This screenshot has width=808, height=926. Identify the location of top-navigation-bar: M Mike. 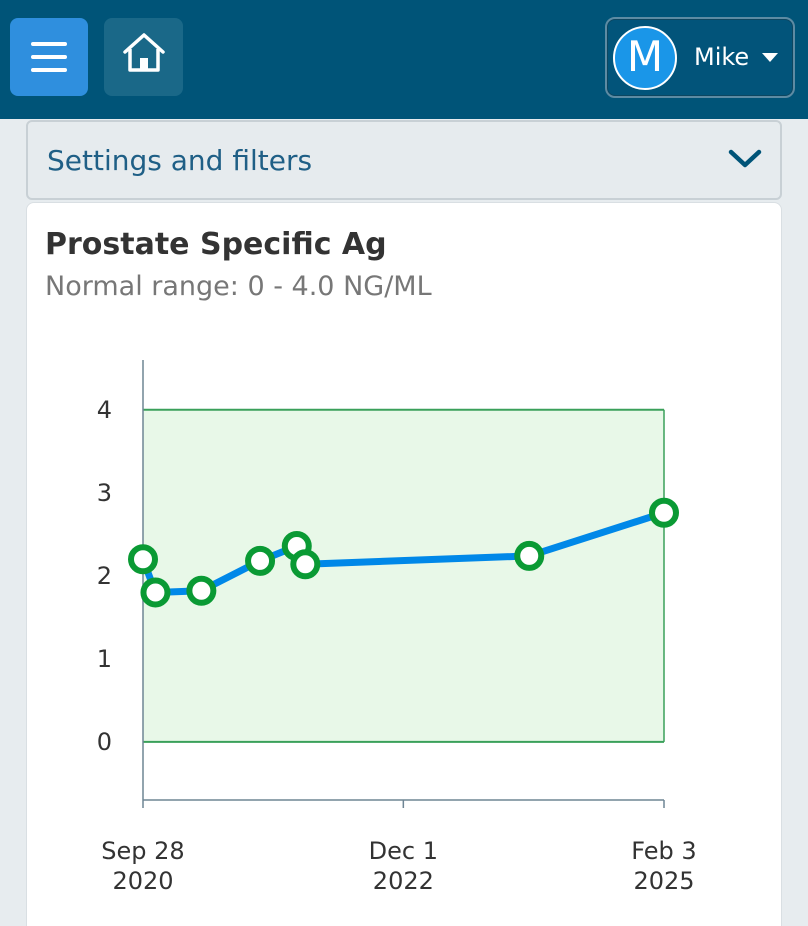
(404, 59).